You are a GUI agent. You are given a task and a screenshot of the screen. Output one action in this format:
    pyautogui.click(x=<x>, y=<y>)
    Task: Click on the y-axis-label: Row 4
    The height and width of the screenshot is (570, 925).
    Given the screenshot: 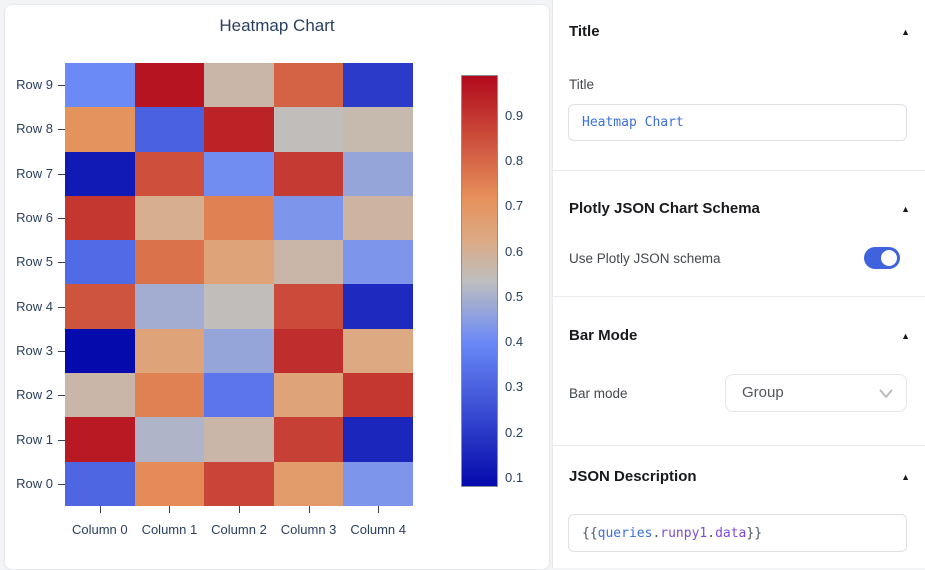 What is the action you would take?
    pyautogui.click(x=34, y=306)
    